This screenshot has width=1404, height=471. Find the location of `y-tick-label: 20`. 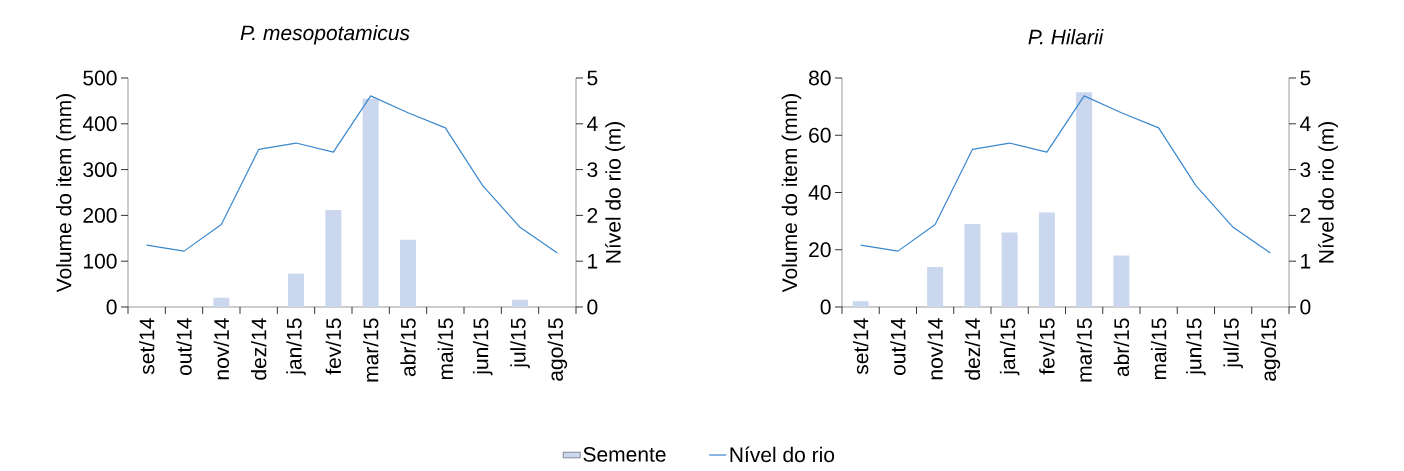

y-tick-label: 20 is located at coordinates (820, 250).